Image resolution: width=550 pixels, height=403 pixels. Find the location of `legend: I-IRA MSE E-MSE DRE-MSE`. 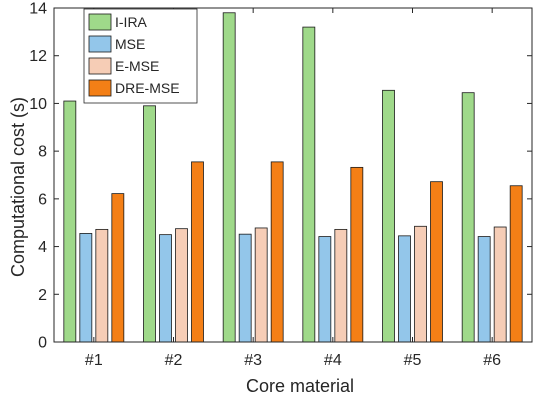

legend: I-IRA MSE E-MSE DRE-MSE is located at coordinates (140, 56).